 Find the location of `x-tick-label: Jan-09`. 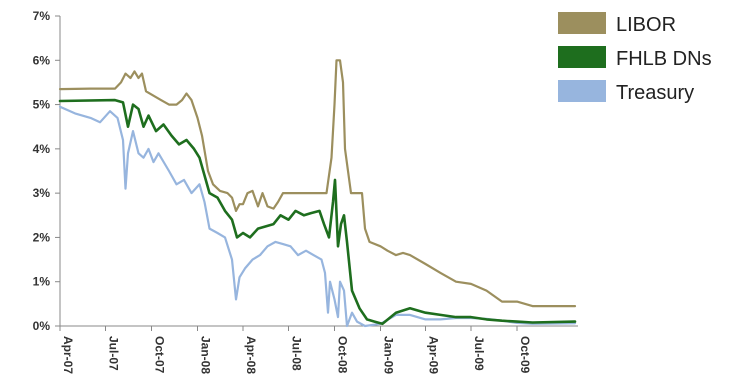

x-tick-label: Jan-09 is located at coordinates (389, 355).